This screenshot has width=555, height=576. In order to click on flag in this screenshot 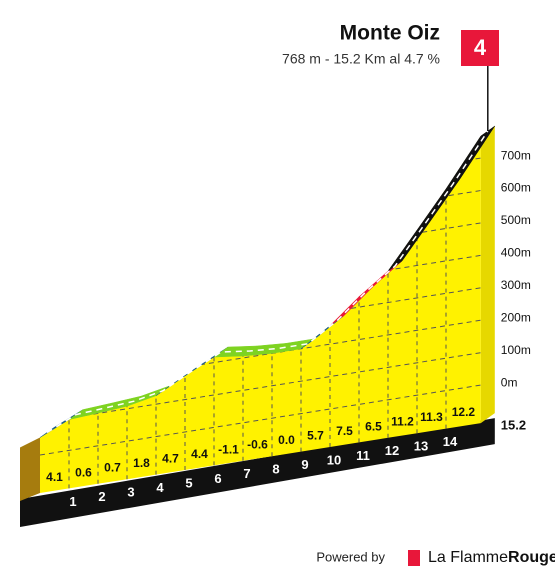, I will do `click(480, 48)`.